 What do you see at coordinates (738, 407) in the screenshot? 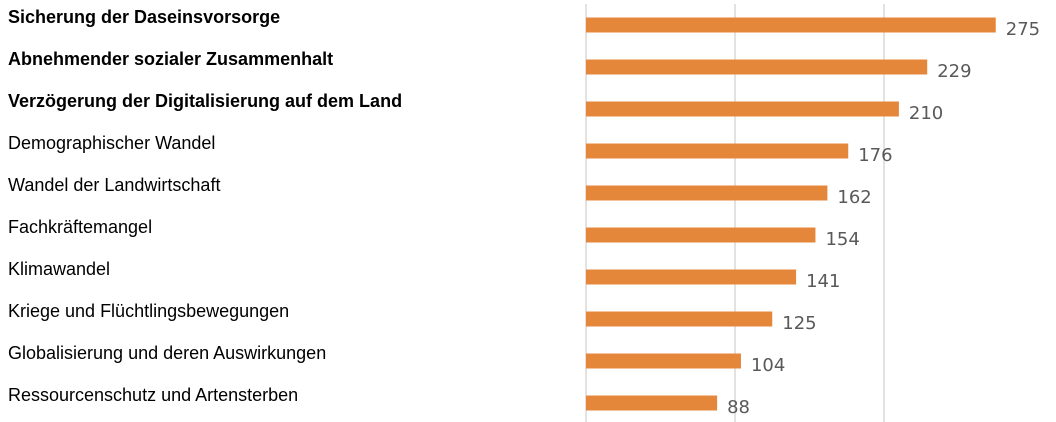
I see `value-label: 88` at bounding box center [738, 407].